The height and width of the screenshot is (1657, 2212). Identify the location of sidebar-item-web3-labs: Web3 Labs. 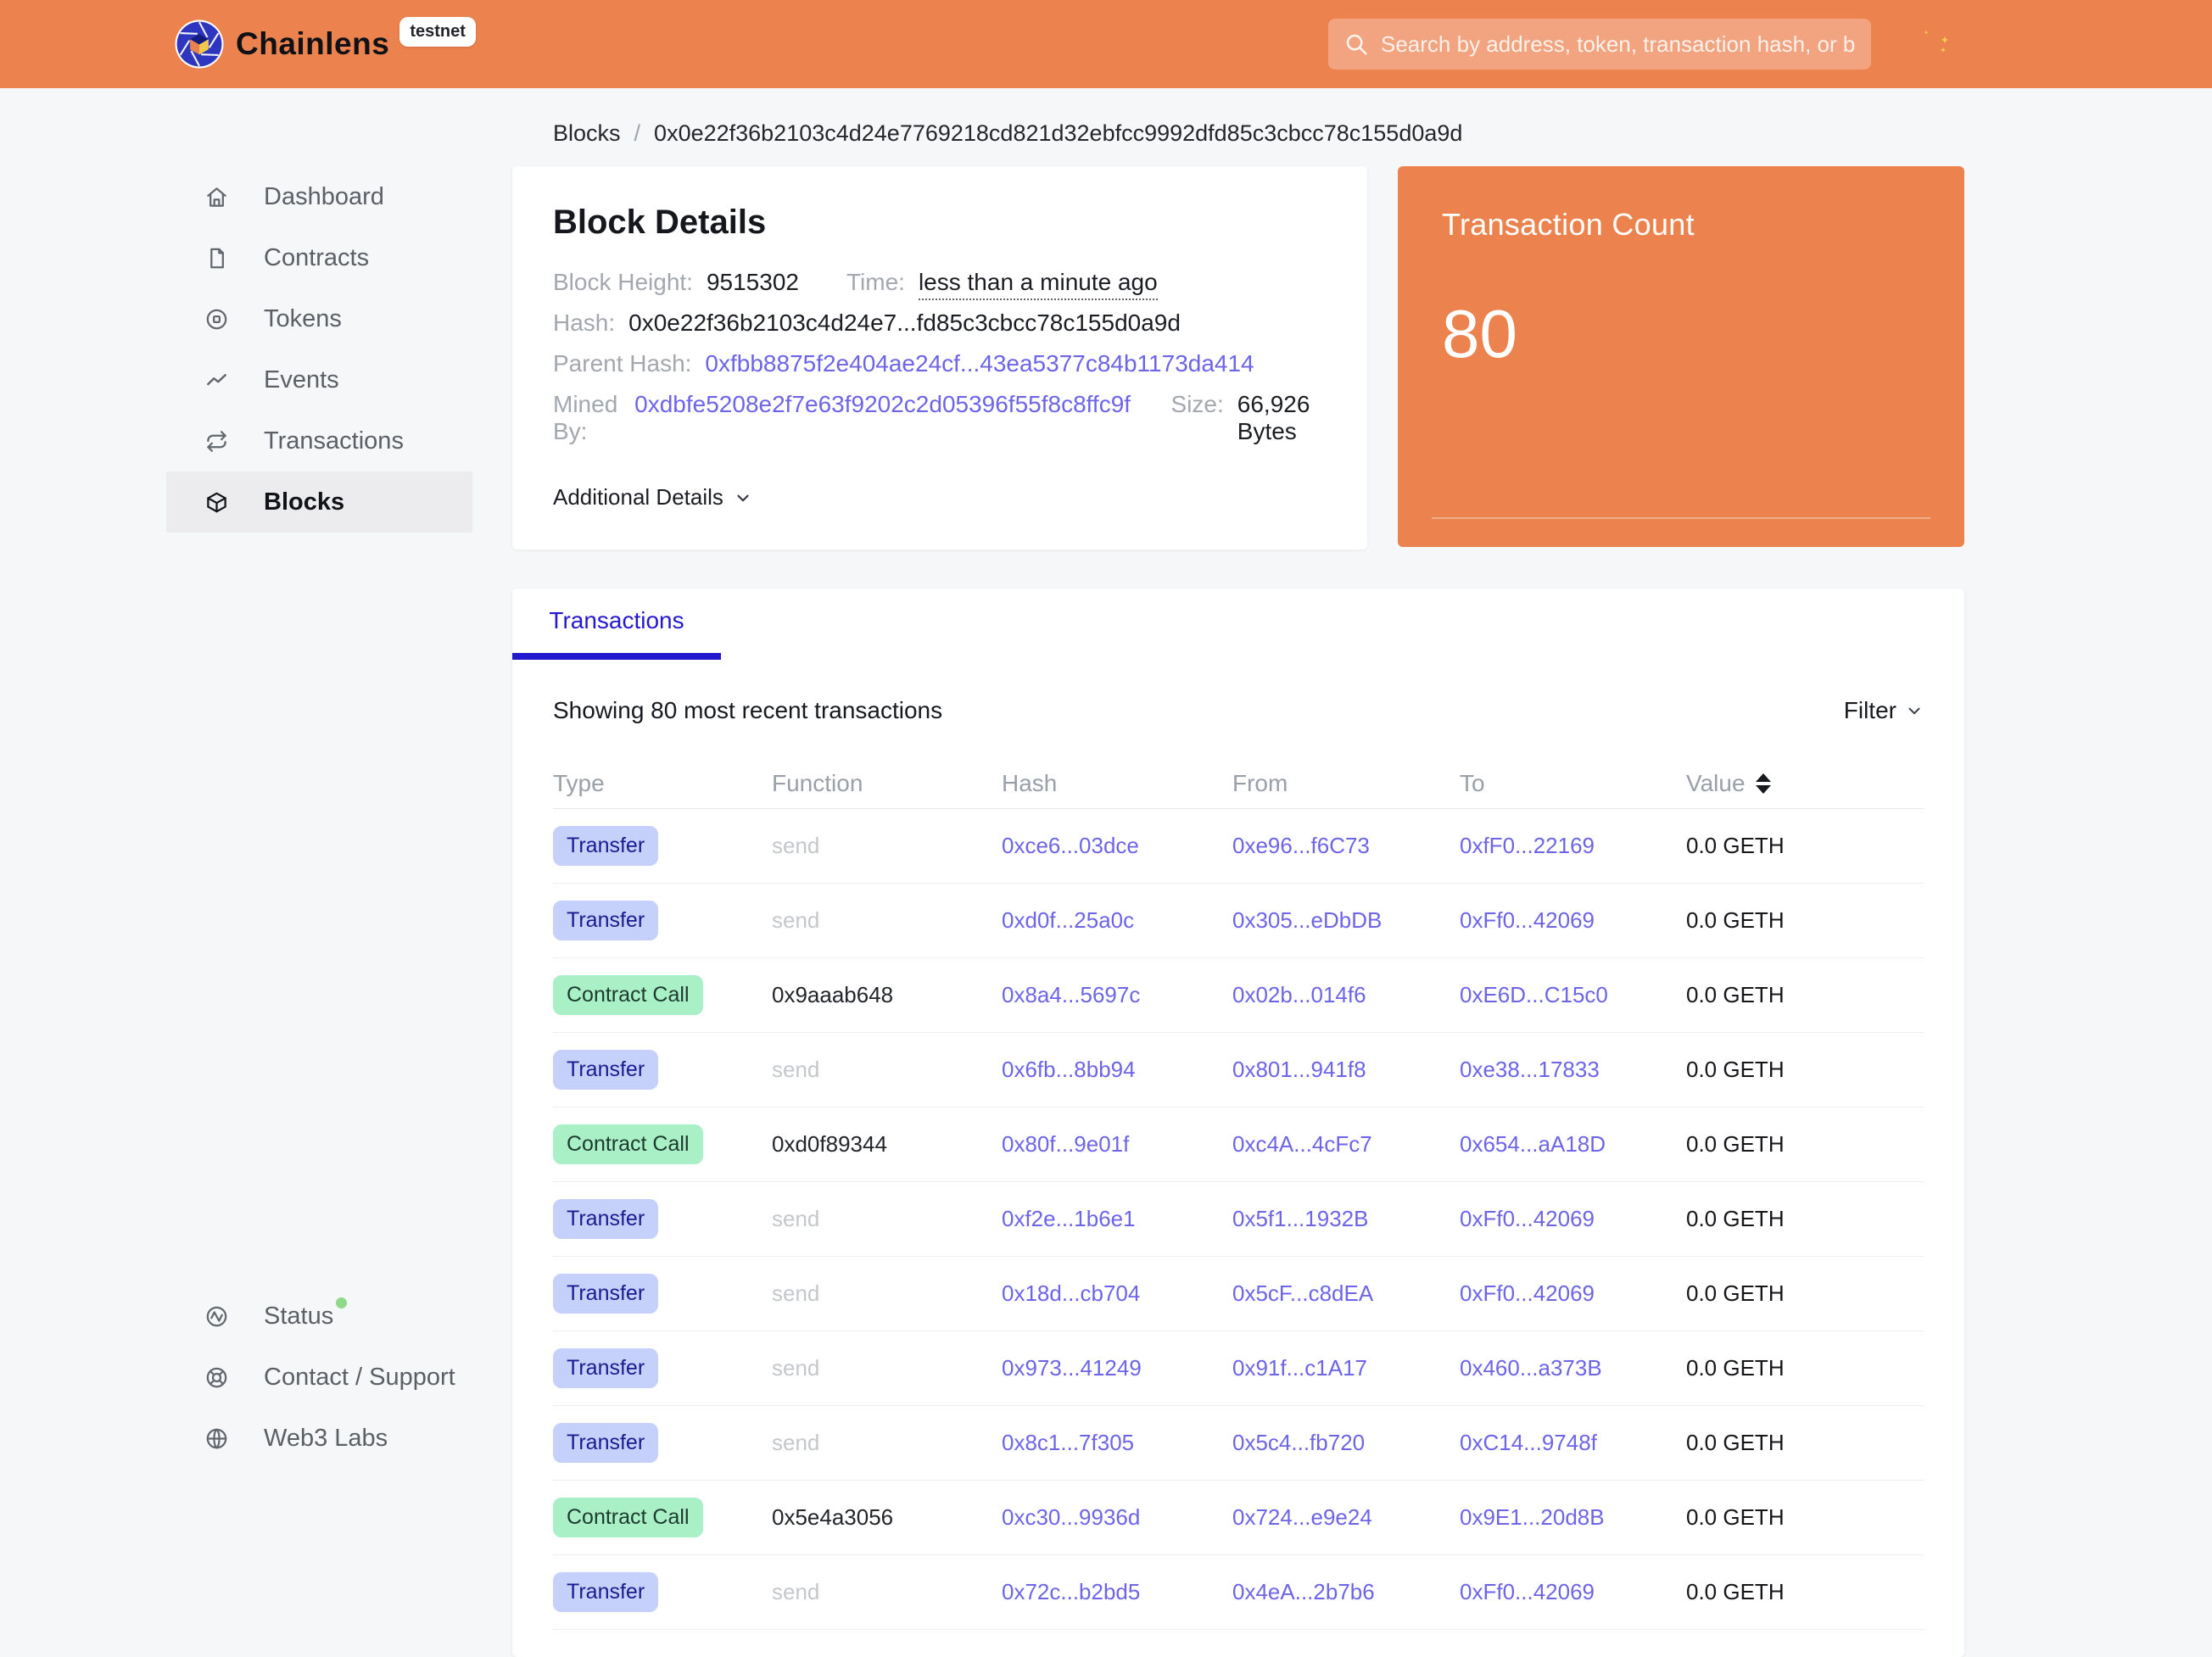
(319, 1438).